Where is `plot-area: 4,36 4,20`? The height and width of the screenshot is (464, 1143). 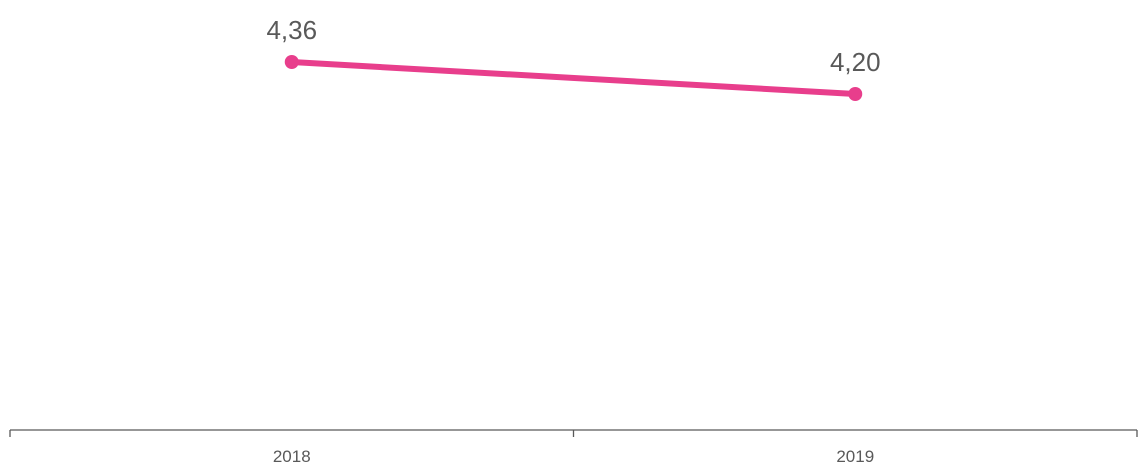
plot-area: 4,36 4,20 is located at coordinates (573, 58).